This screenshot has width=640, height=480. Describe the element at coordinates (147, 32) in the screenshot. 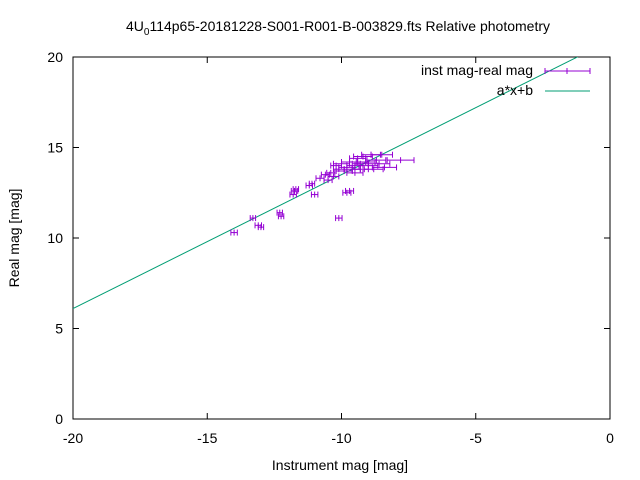

I see `title-subscript: 0` at that location.